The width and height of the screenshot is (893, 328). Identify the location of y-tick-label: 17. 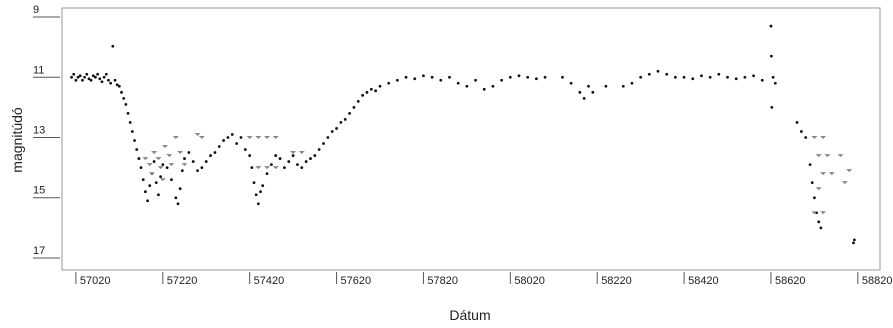
(39, 251).